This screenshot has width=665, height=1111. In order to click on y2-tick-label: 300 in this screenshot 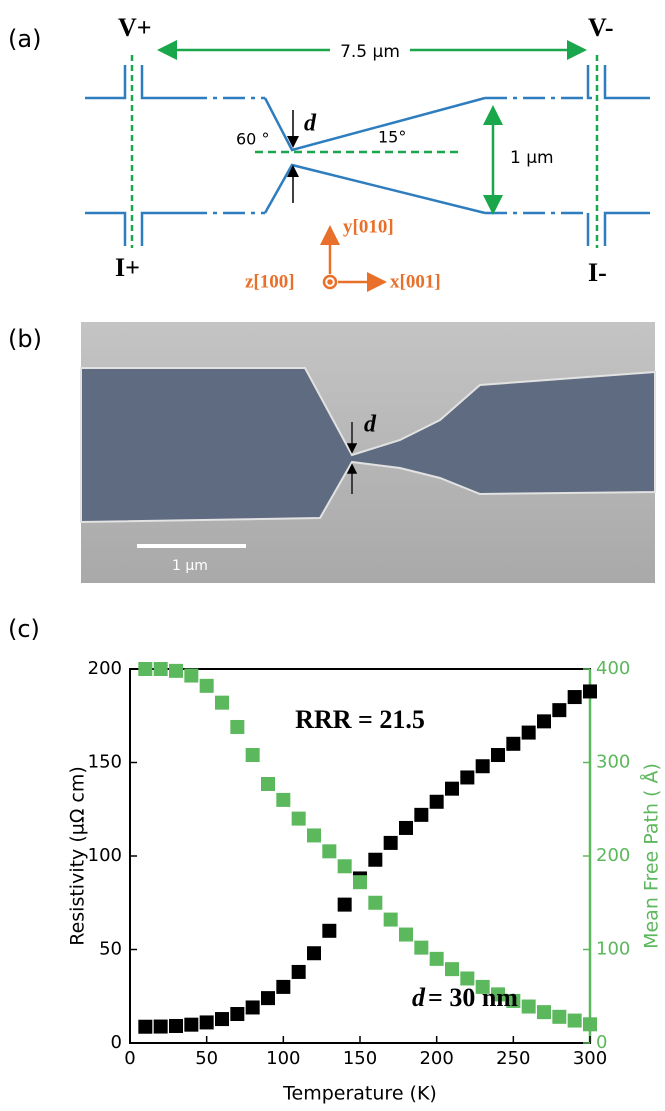, I will do `click(613, 762)`.